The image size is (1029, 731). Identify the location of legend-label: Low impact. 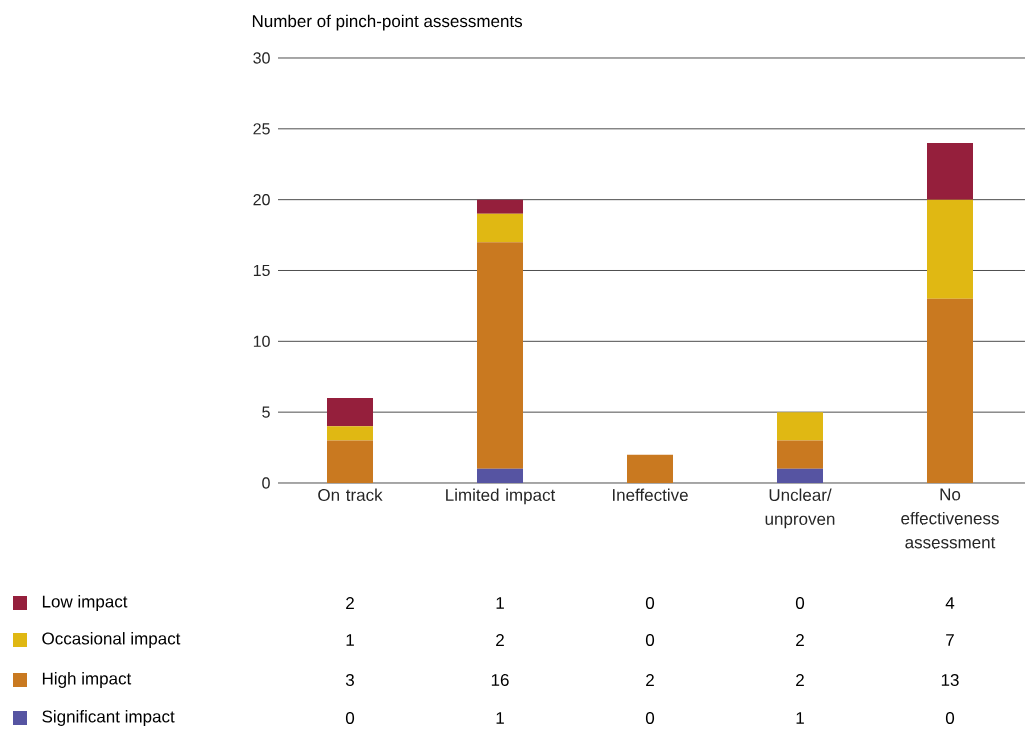
(85, 603).